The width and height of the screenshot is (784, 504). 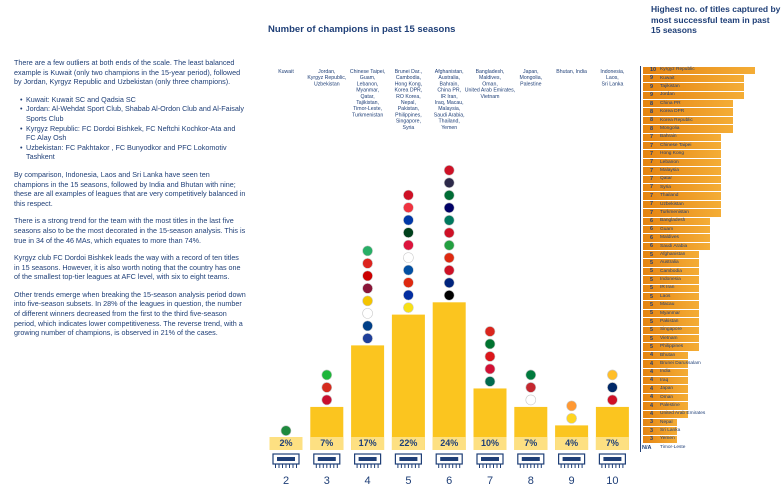 What do you see at coordinates (665, 372) in the screenshot?
I see `rank-country: India` at bounding box center [665, 372].